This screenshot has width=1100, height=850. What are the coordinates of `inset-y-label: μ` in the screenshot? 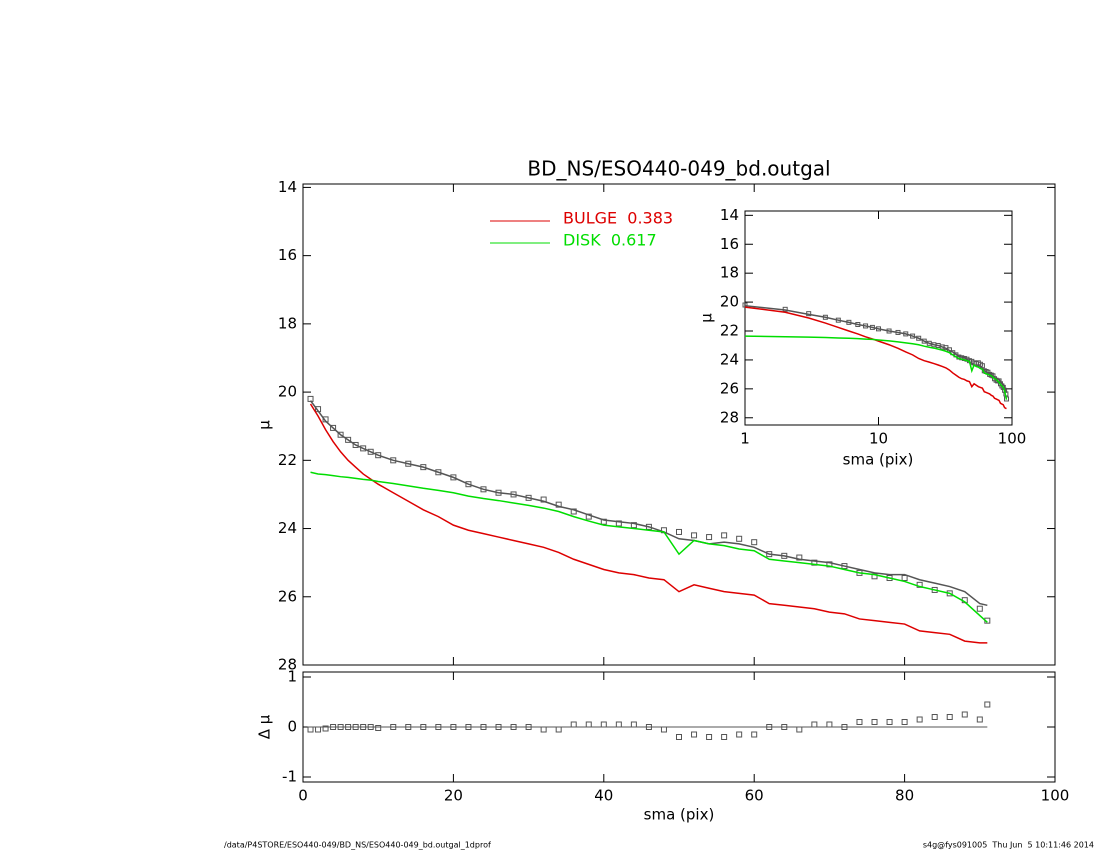 It's located at (707, 318).